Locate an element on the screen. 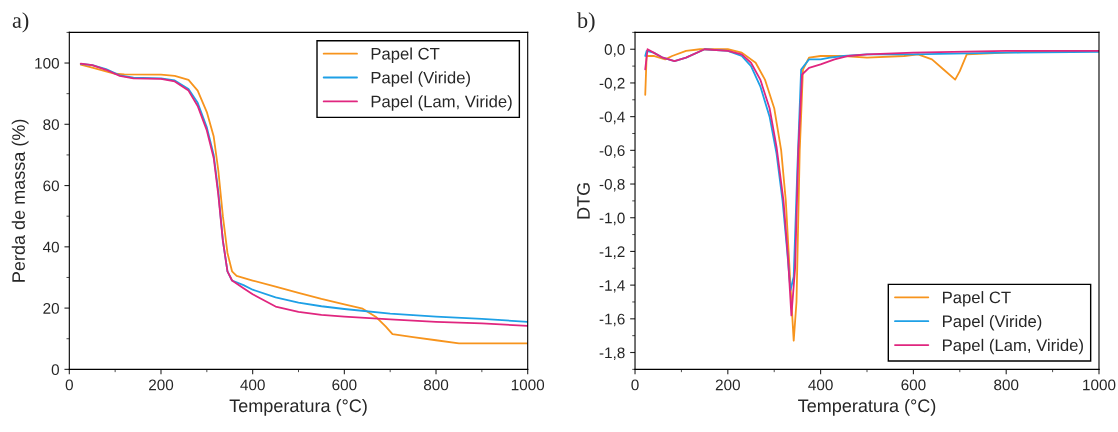 The height and width of the screenshot is (432, 1118). chart-title: a) is located at coordinates (20, 22).